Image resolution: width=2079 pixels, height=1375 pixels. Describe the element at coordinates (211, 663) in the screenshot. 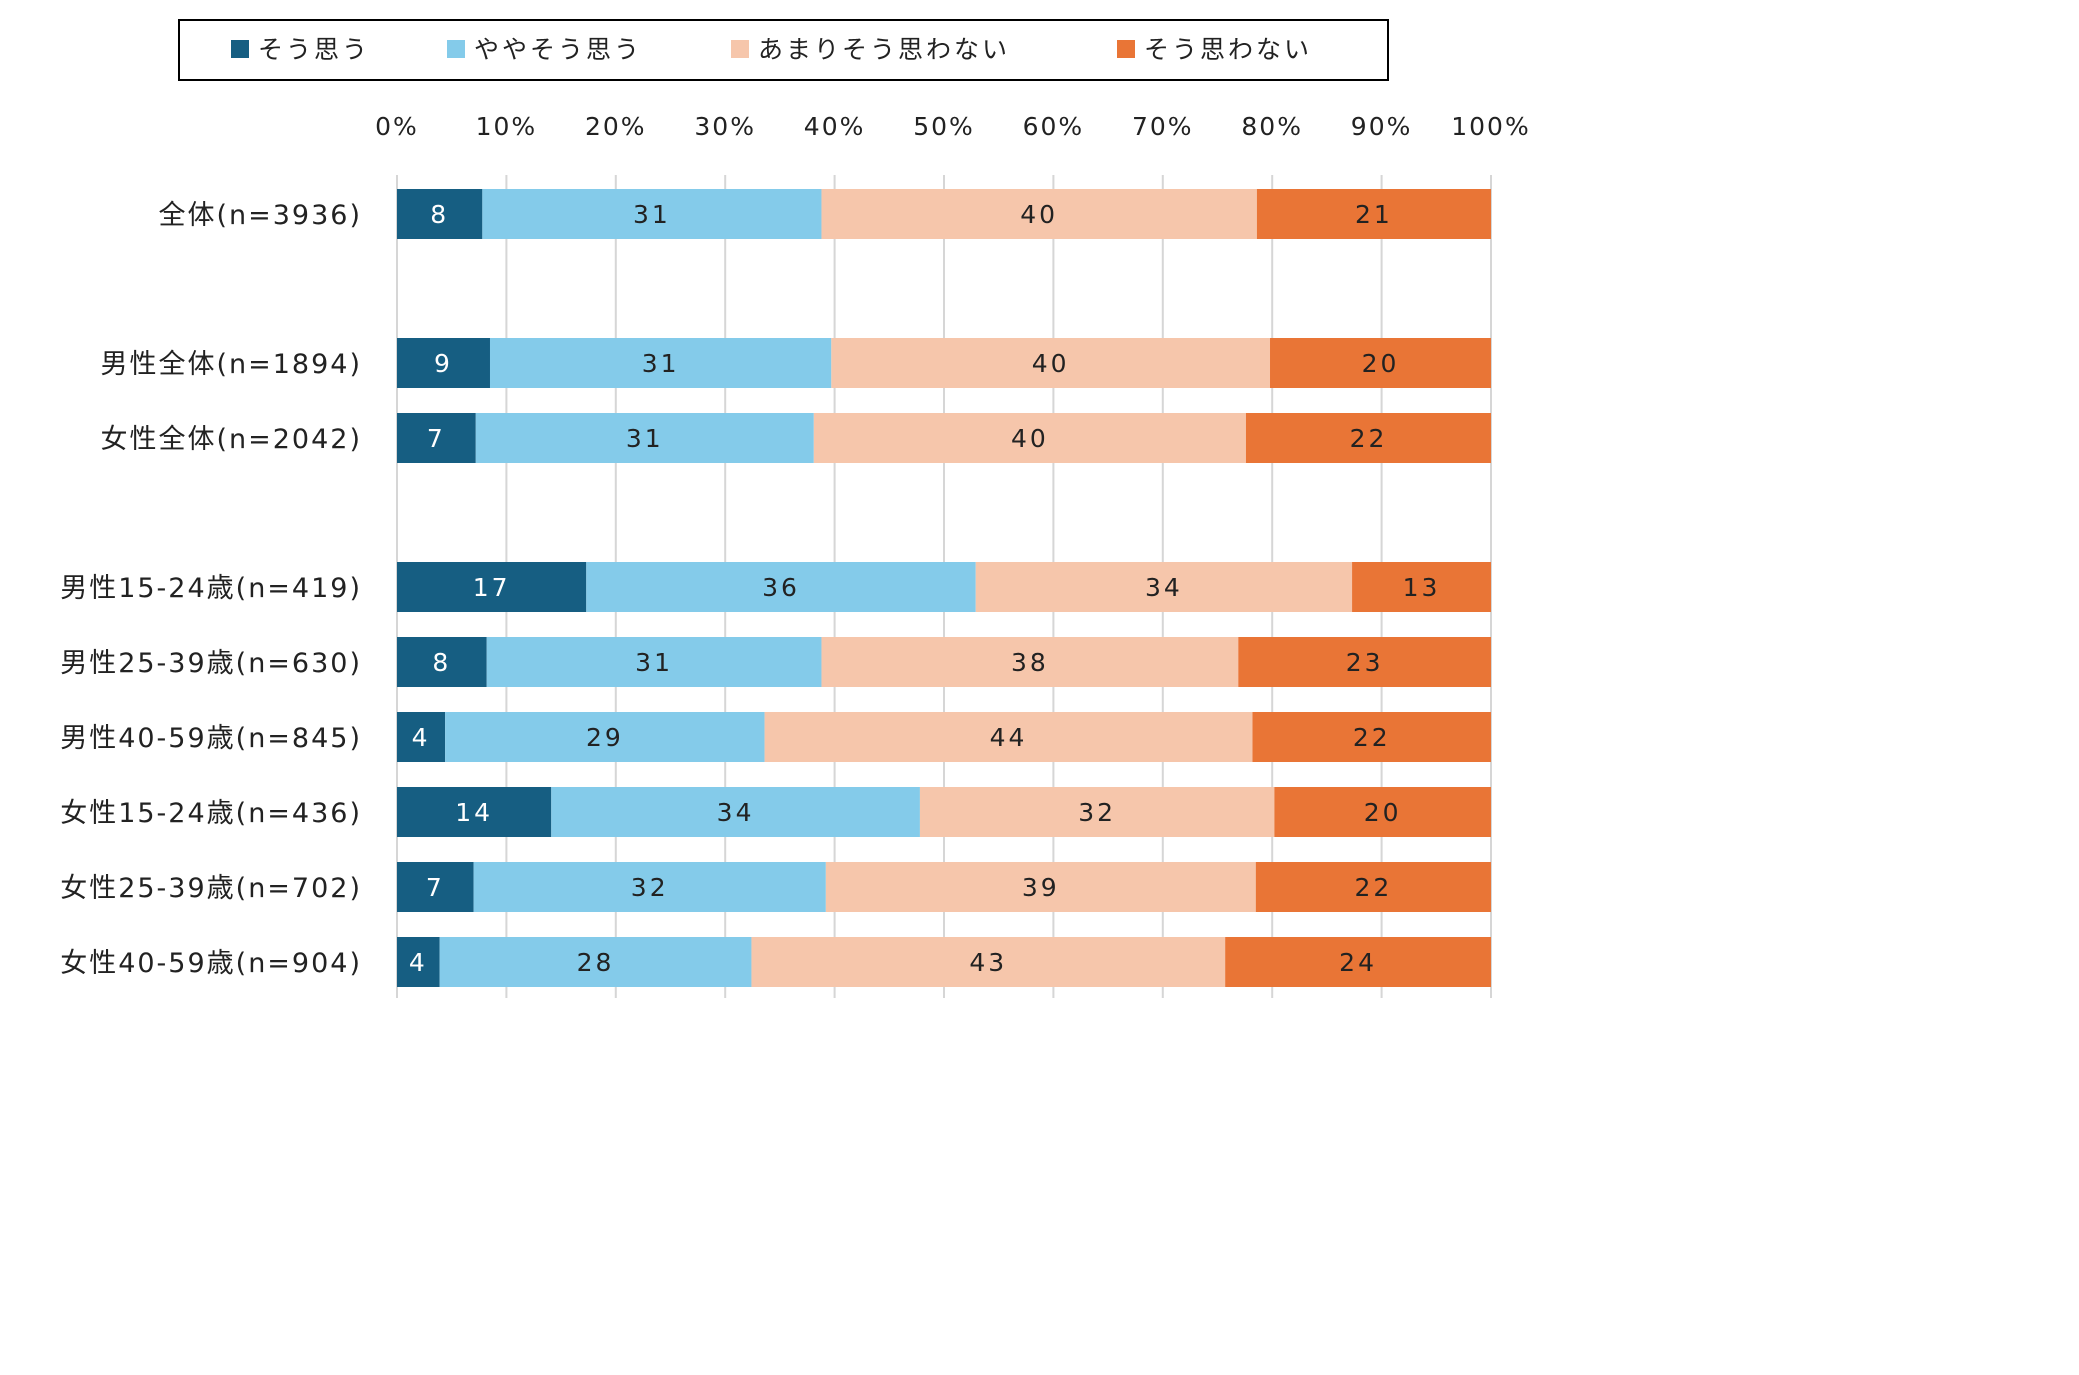

I see `category-label: 男性25-39歳(n=630)` at that location.